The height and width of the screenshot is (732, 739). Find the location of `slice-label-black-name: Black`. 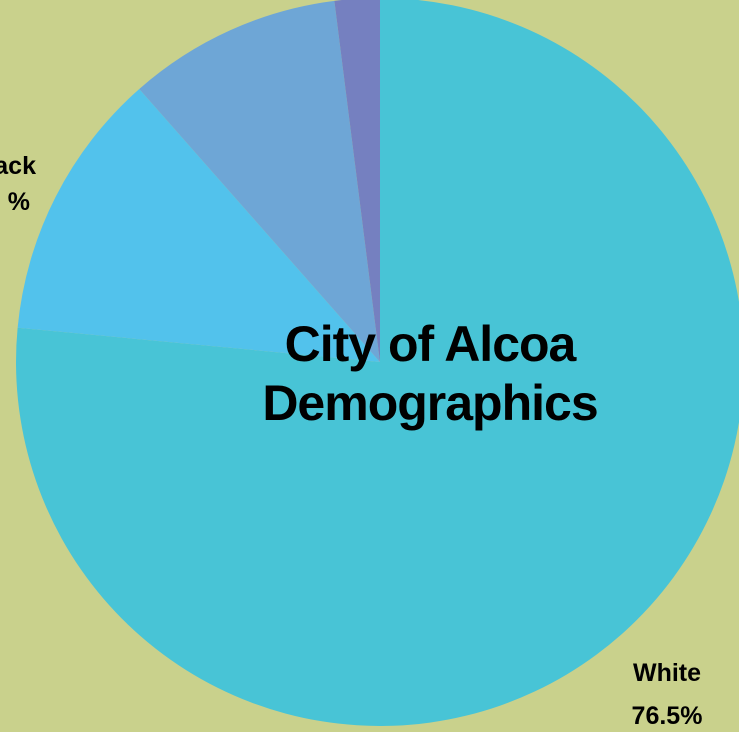

slice-label-black-name: Black is located at coordinates (18, 166).